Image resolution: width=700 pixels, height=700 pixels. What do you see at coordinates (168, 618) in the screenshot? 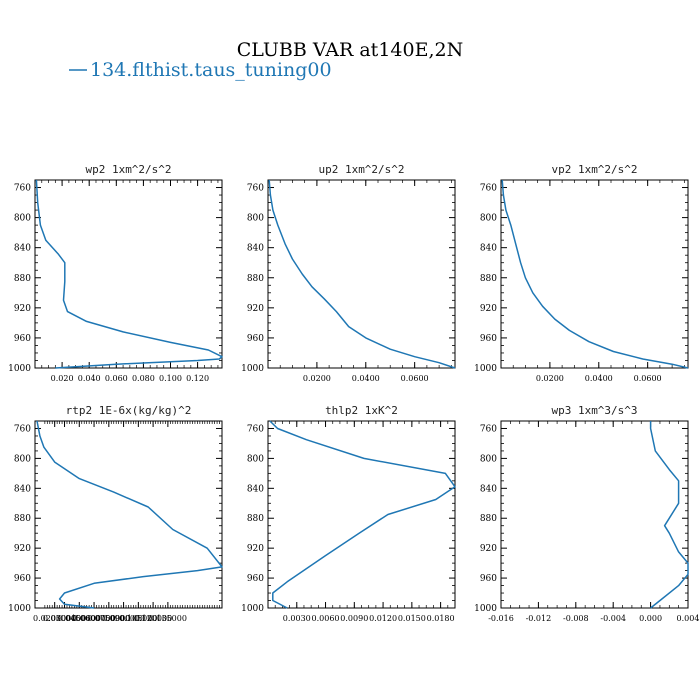
I see `x-tick-label: 0.135000` at bounding box center [168, 618].